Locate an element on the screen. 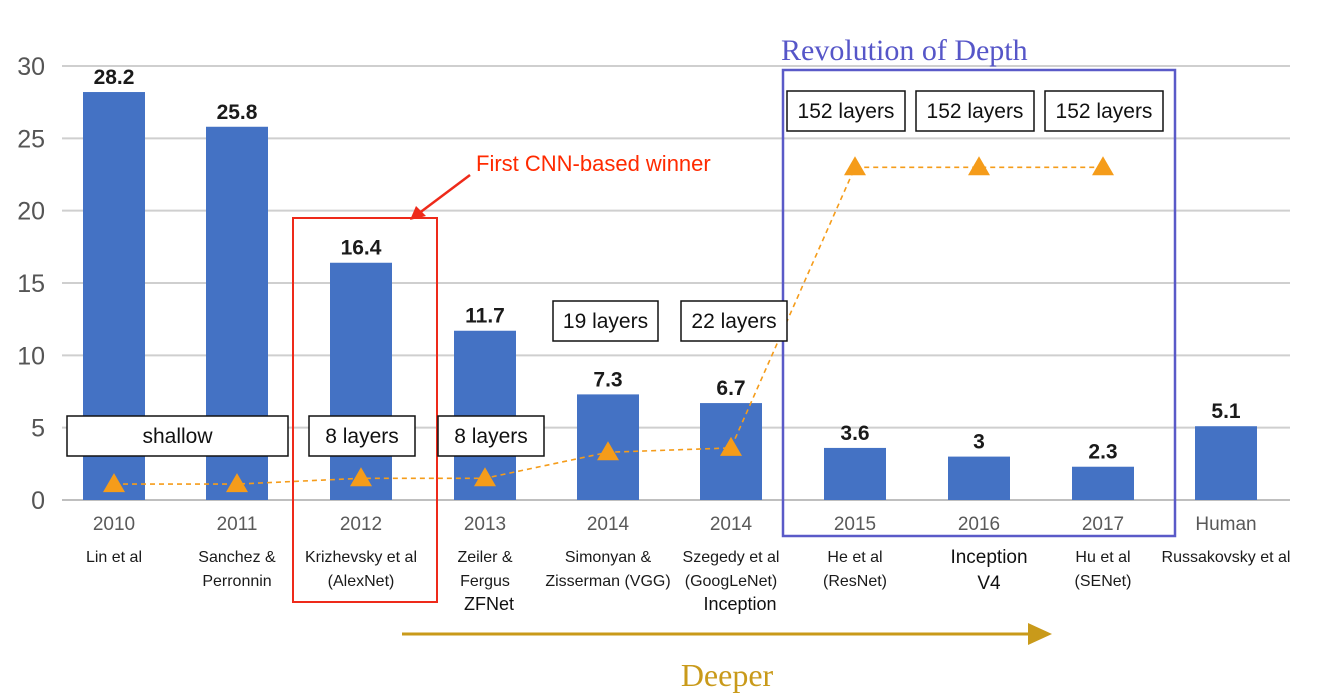 This screenshot has height=694, width=1319. first-cnn-label: First CNN-based winner is located at coordinates (593, 163).